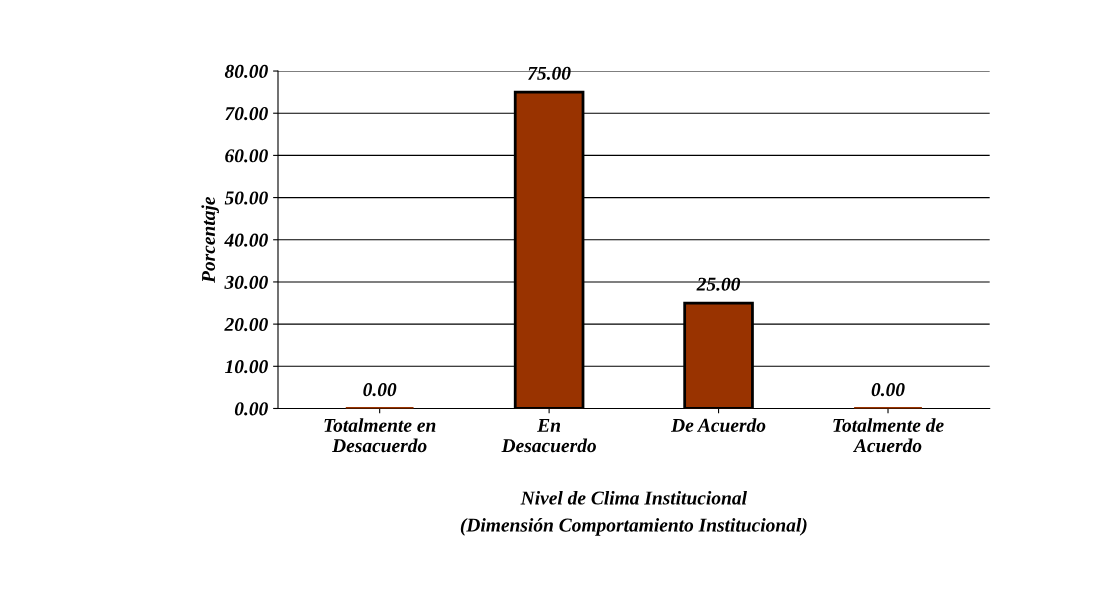 This screenshot has height=592, width=1112. Describe the element at coordinates (251, 409) in the screenshot. I see `y-tick-label: 0.00` at that location.